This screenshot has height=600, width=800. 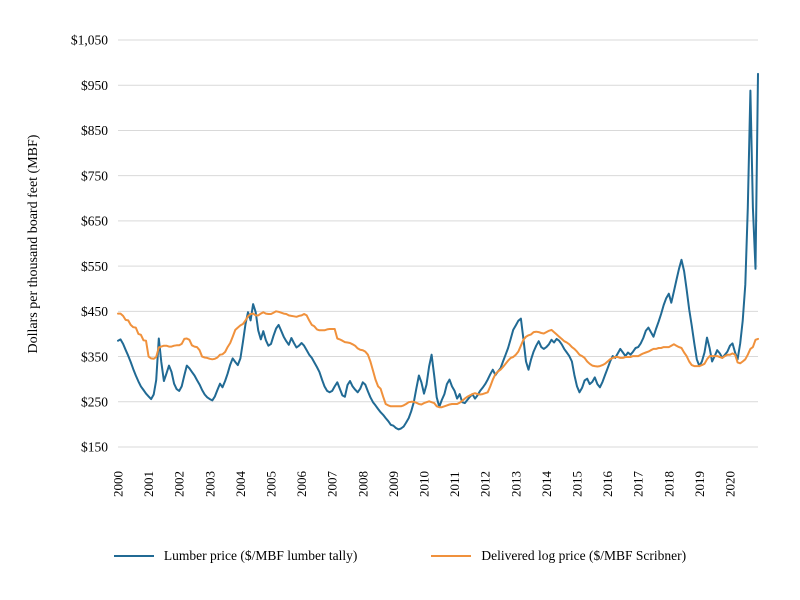 What do you see at coordinates (94, 447) in the screenshot?
I see `y-tick-label: $150` at bounding box center [94, 447].